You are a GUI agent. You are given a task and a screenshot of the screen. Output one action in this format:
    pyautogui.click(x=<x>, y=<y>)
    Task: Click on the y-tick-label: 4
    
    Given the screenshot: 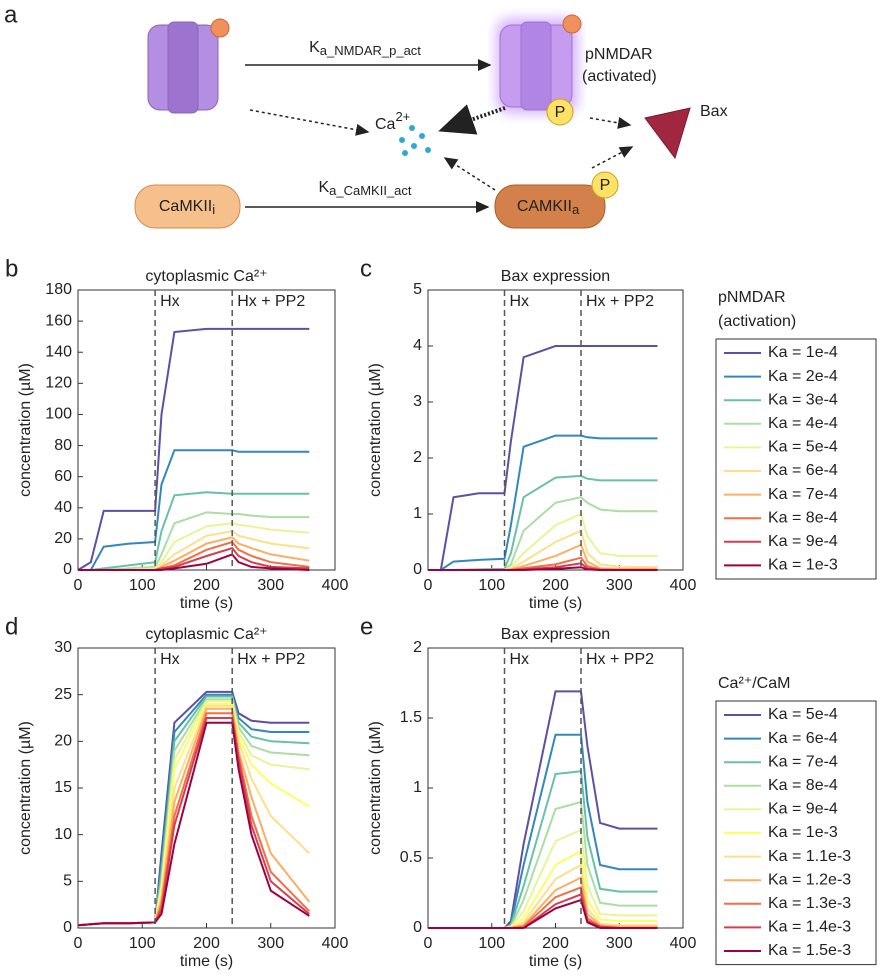 What is the action you would take?
    pyautogui.click(x=417, y=345)
    